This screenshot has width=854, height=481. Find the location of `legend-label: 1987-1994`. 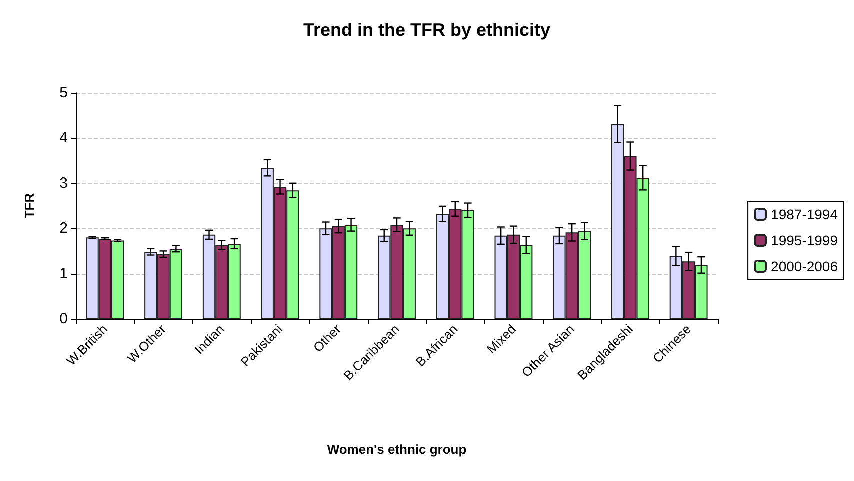

legend-label: 1987-1994 is located at coordinates (804, 214).